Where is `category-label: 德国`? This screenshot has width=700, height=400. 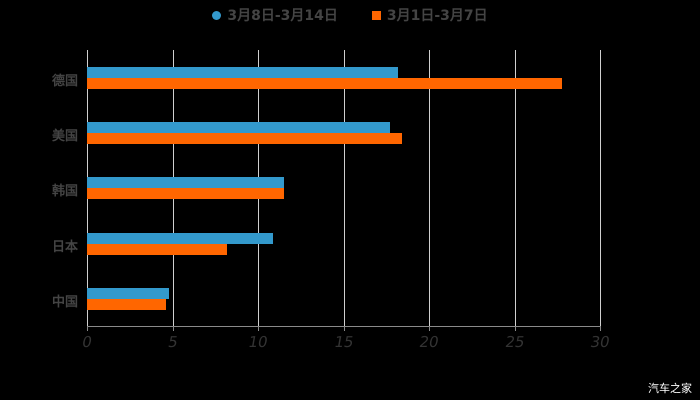 category-label: 德国 is located at coordinates (64, 81).